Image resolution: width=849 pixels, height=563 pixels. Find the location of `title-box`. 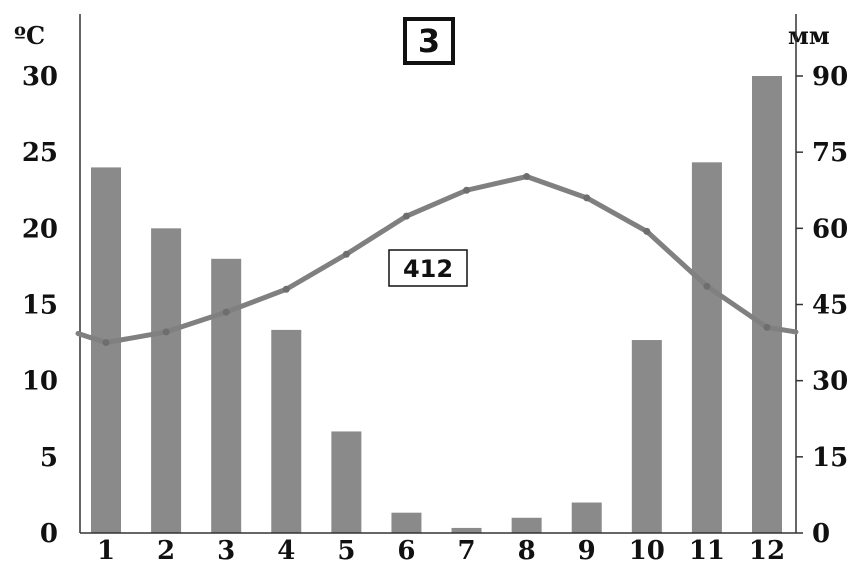

title-box is located at coordinates (429, 41).